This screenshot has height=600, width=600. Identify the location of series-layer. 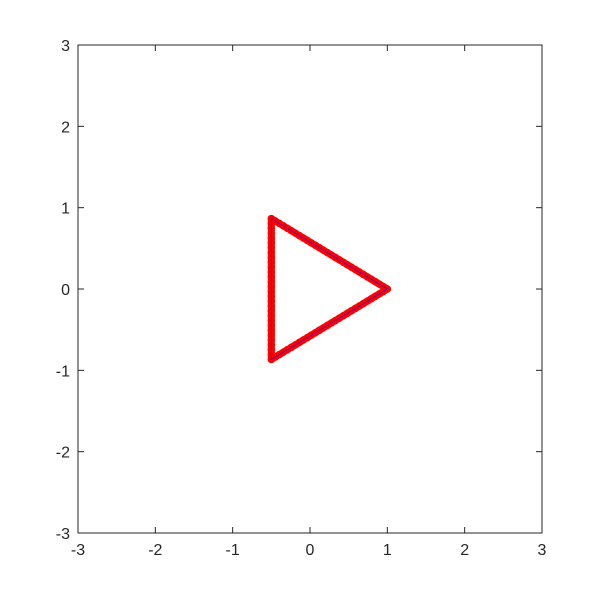
(329, 289).